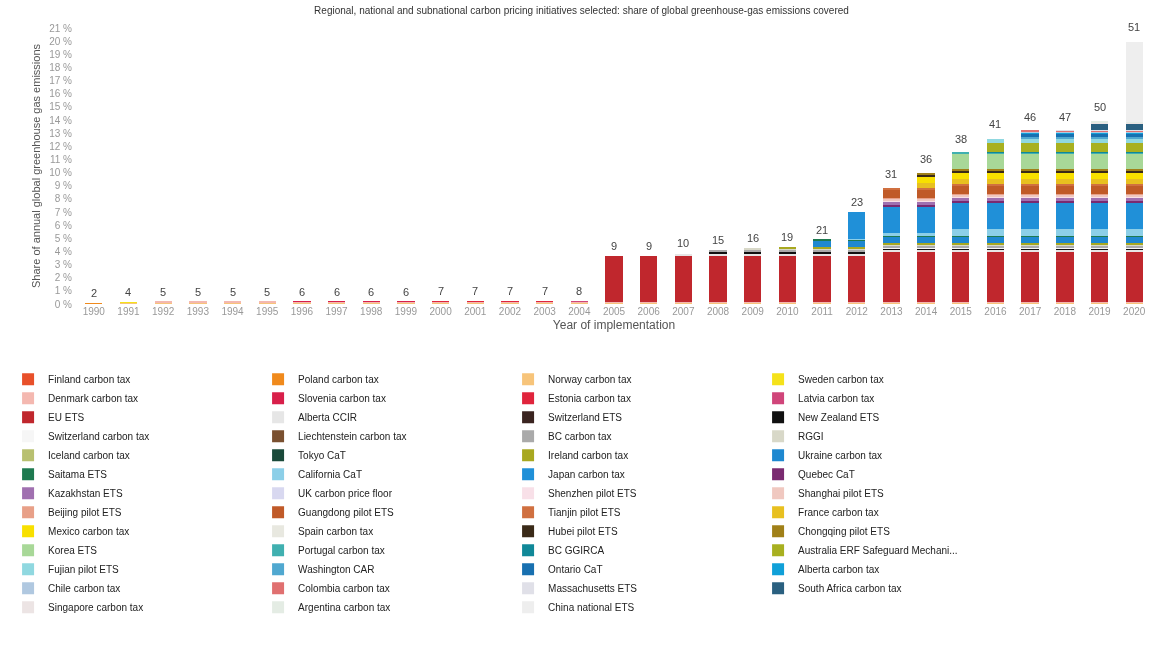 The width and height of the screenshot is (1163, 656). I want to click on annotation: 41, so click(995, 124).